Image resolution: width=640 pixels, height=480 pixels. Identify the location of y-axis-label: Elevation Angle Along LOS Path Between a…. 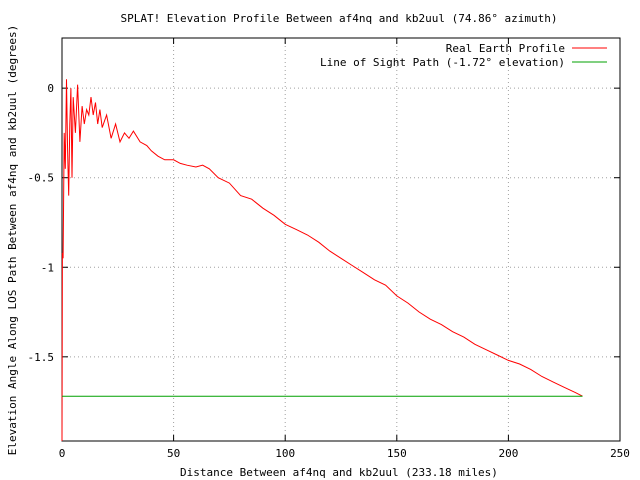
(12, 240).